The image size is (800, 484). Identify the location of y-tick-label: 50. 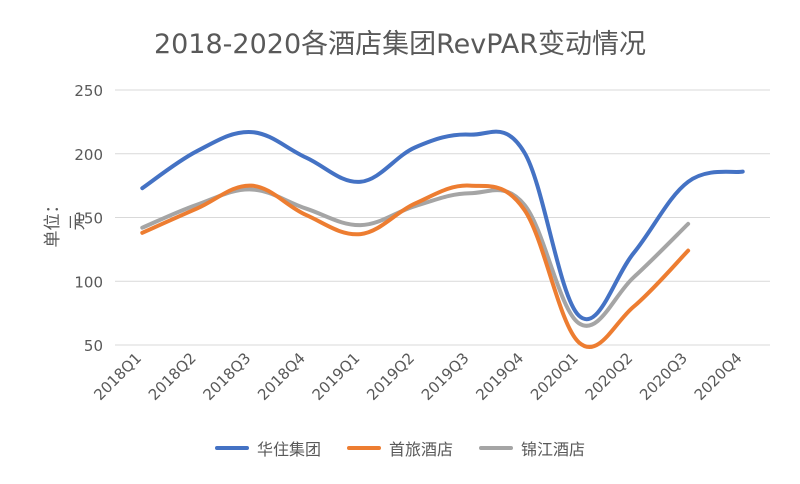
(93, 346).